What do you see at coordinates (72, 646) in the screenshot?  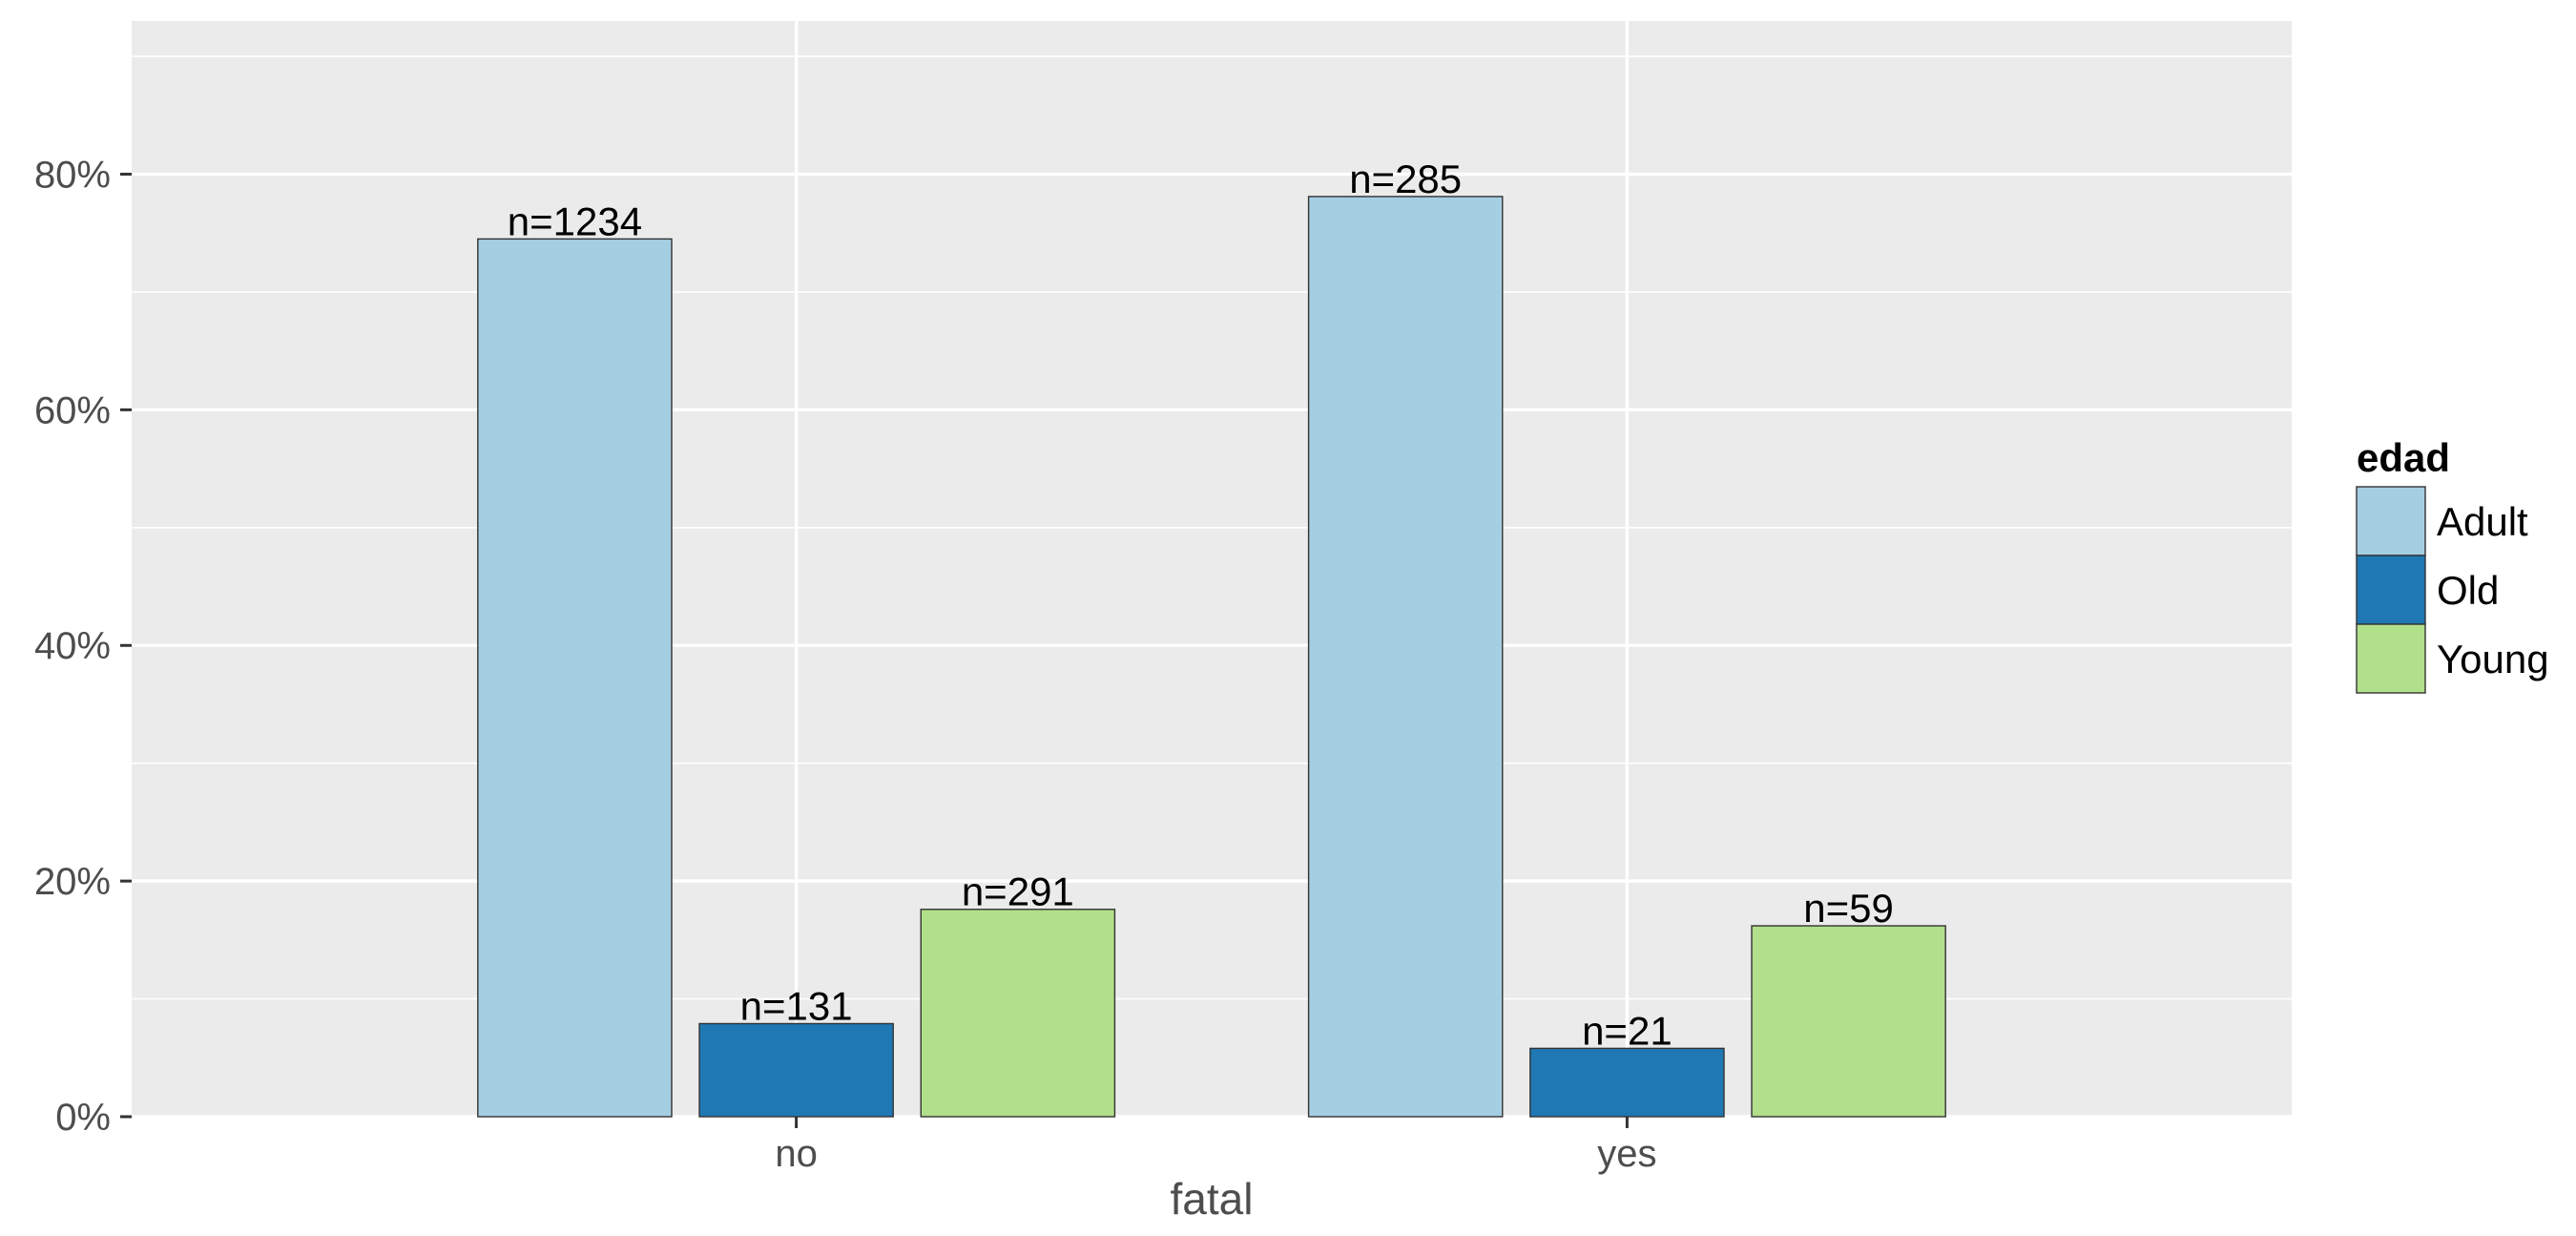 I see `y-tick-label: 40%` at bounding box center [72, 646].